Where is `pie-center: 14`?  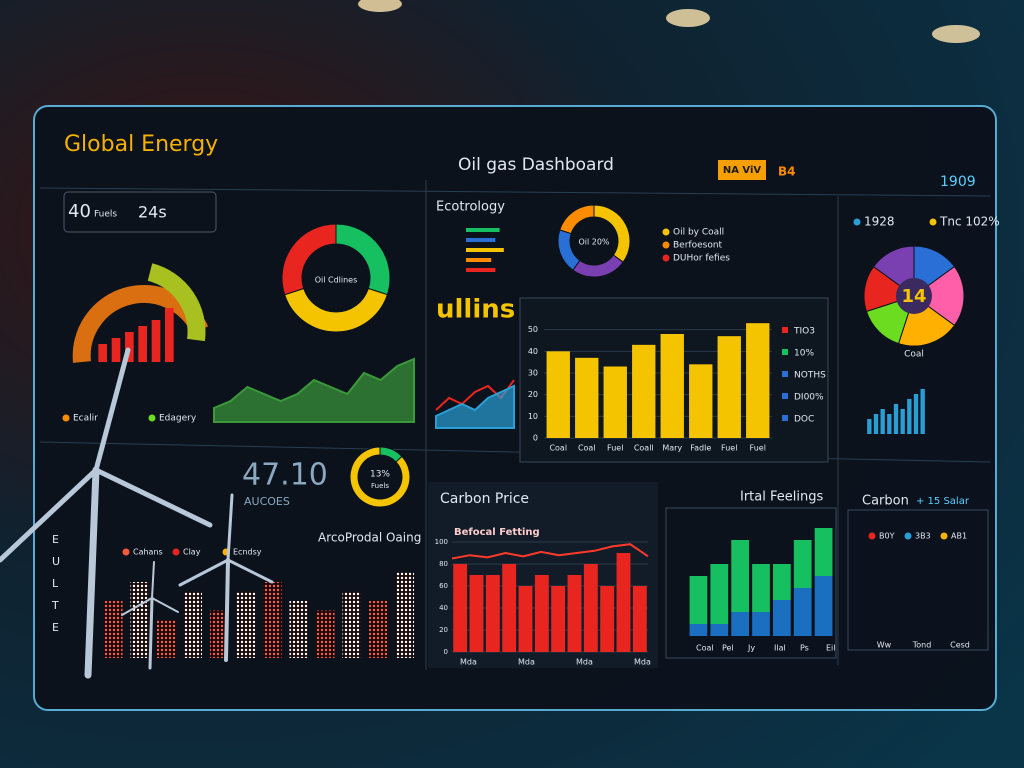
pie-center: 14 is located at coordinates (913, 296).